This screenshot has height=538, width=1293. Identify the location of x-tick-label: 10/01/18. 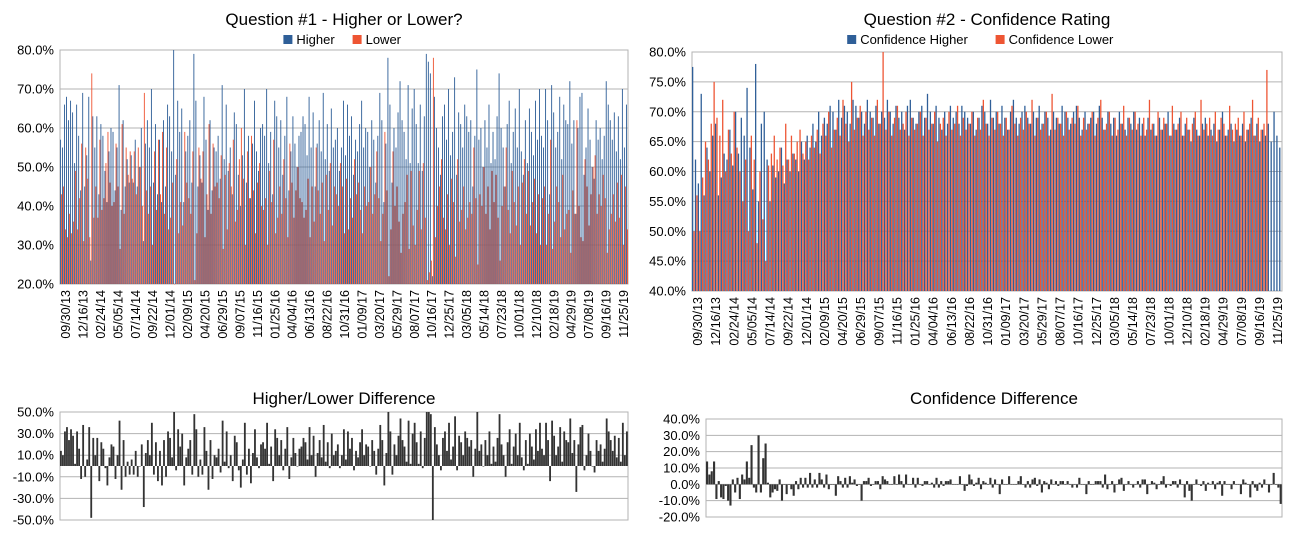
(519, 314).